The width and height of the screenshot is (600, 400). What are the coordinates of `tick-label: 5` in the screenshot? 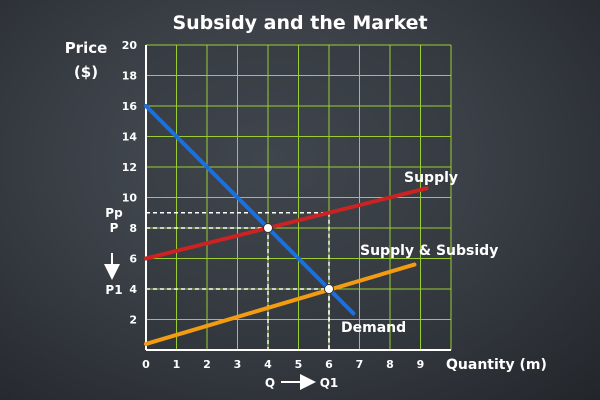 It's located at (299, 364).